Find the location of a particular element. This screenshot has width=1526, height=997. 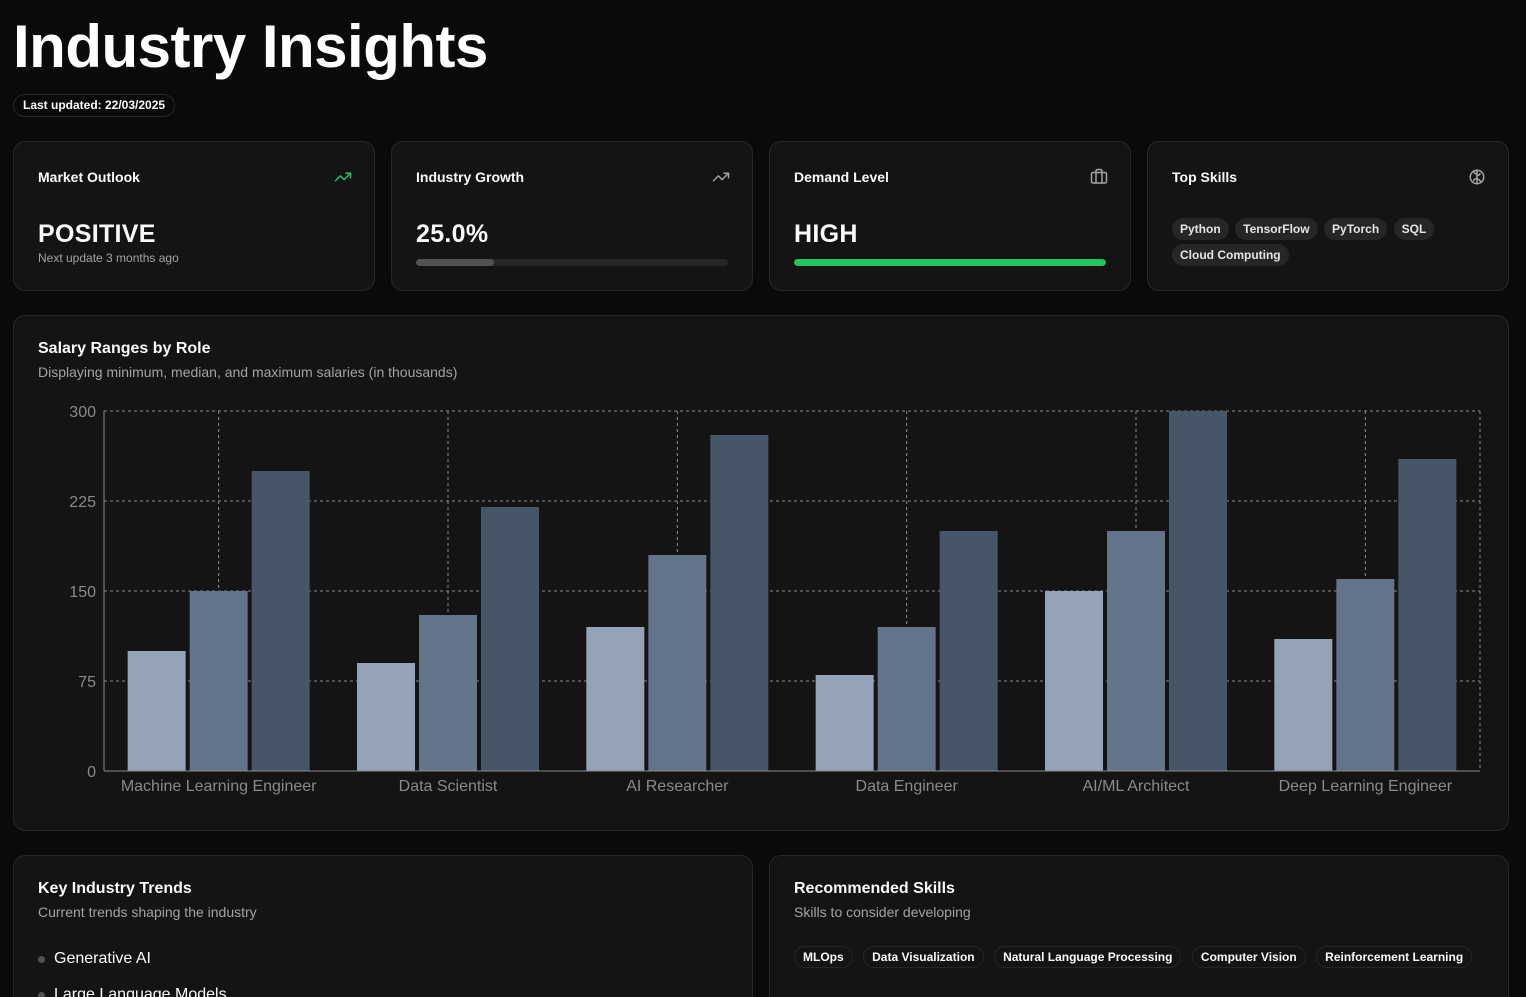

trend-list: Generative AI Large Language Models is located at coordinates (132, 972).